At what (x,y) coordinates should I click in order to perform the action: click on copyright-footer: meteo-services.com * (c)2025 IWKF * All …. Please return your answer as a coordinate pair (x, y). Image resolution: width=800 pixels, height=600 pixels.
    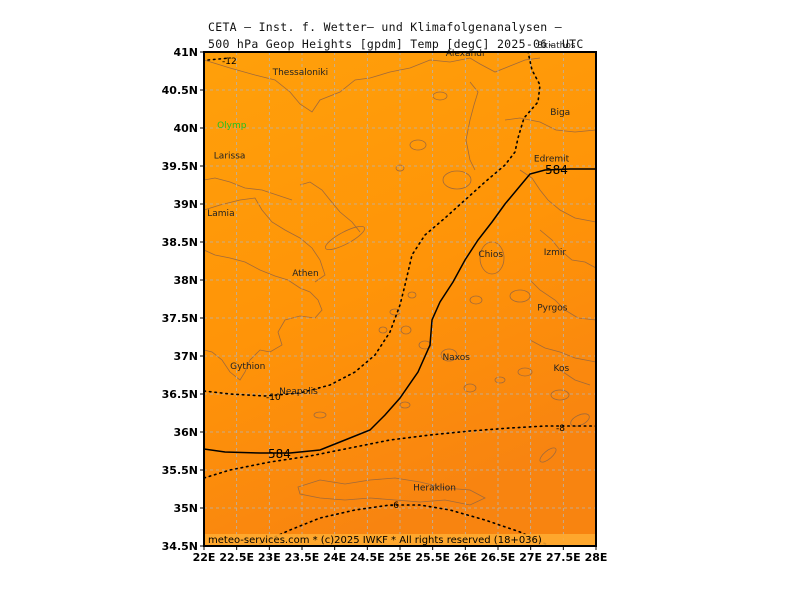
    Looking at the image, I should click on (375, 540).